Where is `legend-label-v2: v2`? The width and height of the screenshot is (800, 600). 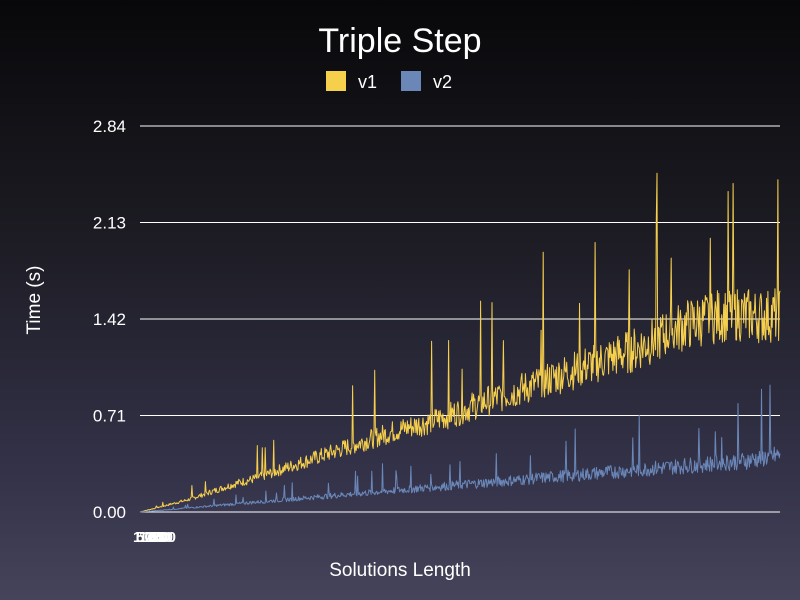
legend-label-v2: v2 is located at coordinates (442, 82).